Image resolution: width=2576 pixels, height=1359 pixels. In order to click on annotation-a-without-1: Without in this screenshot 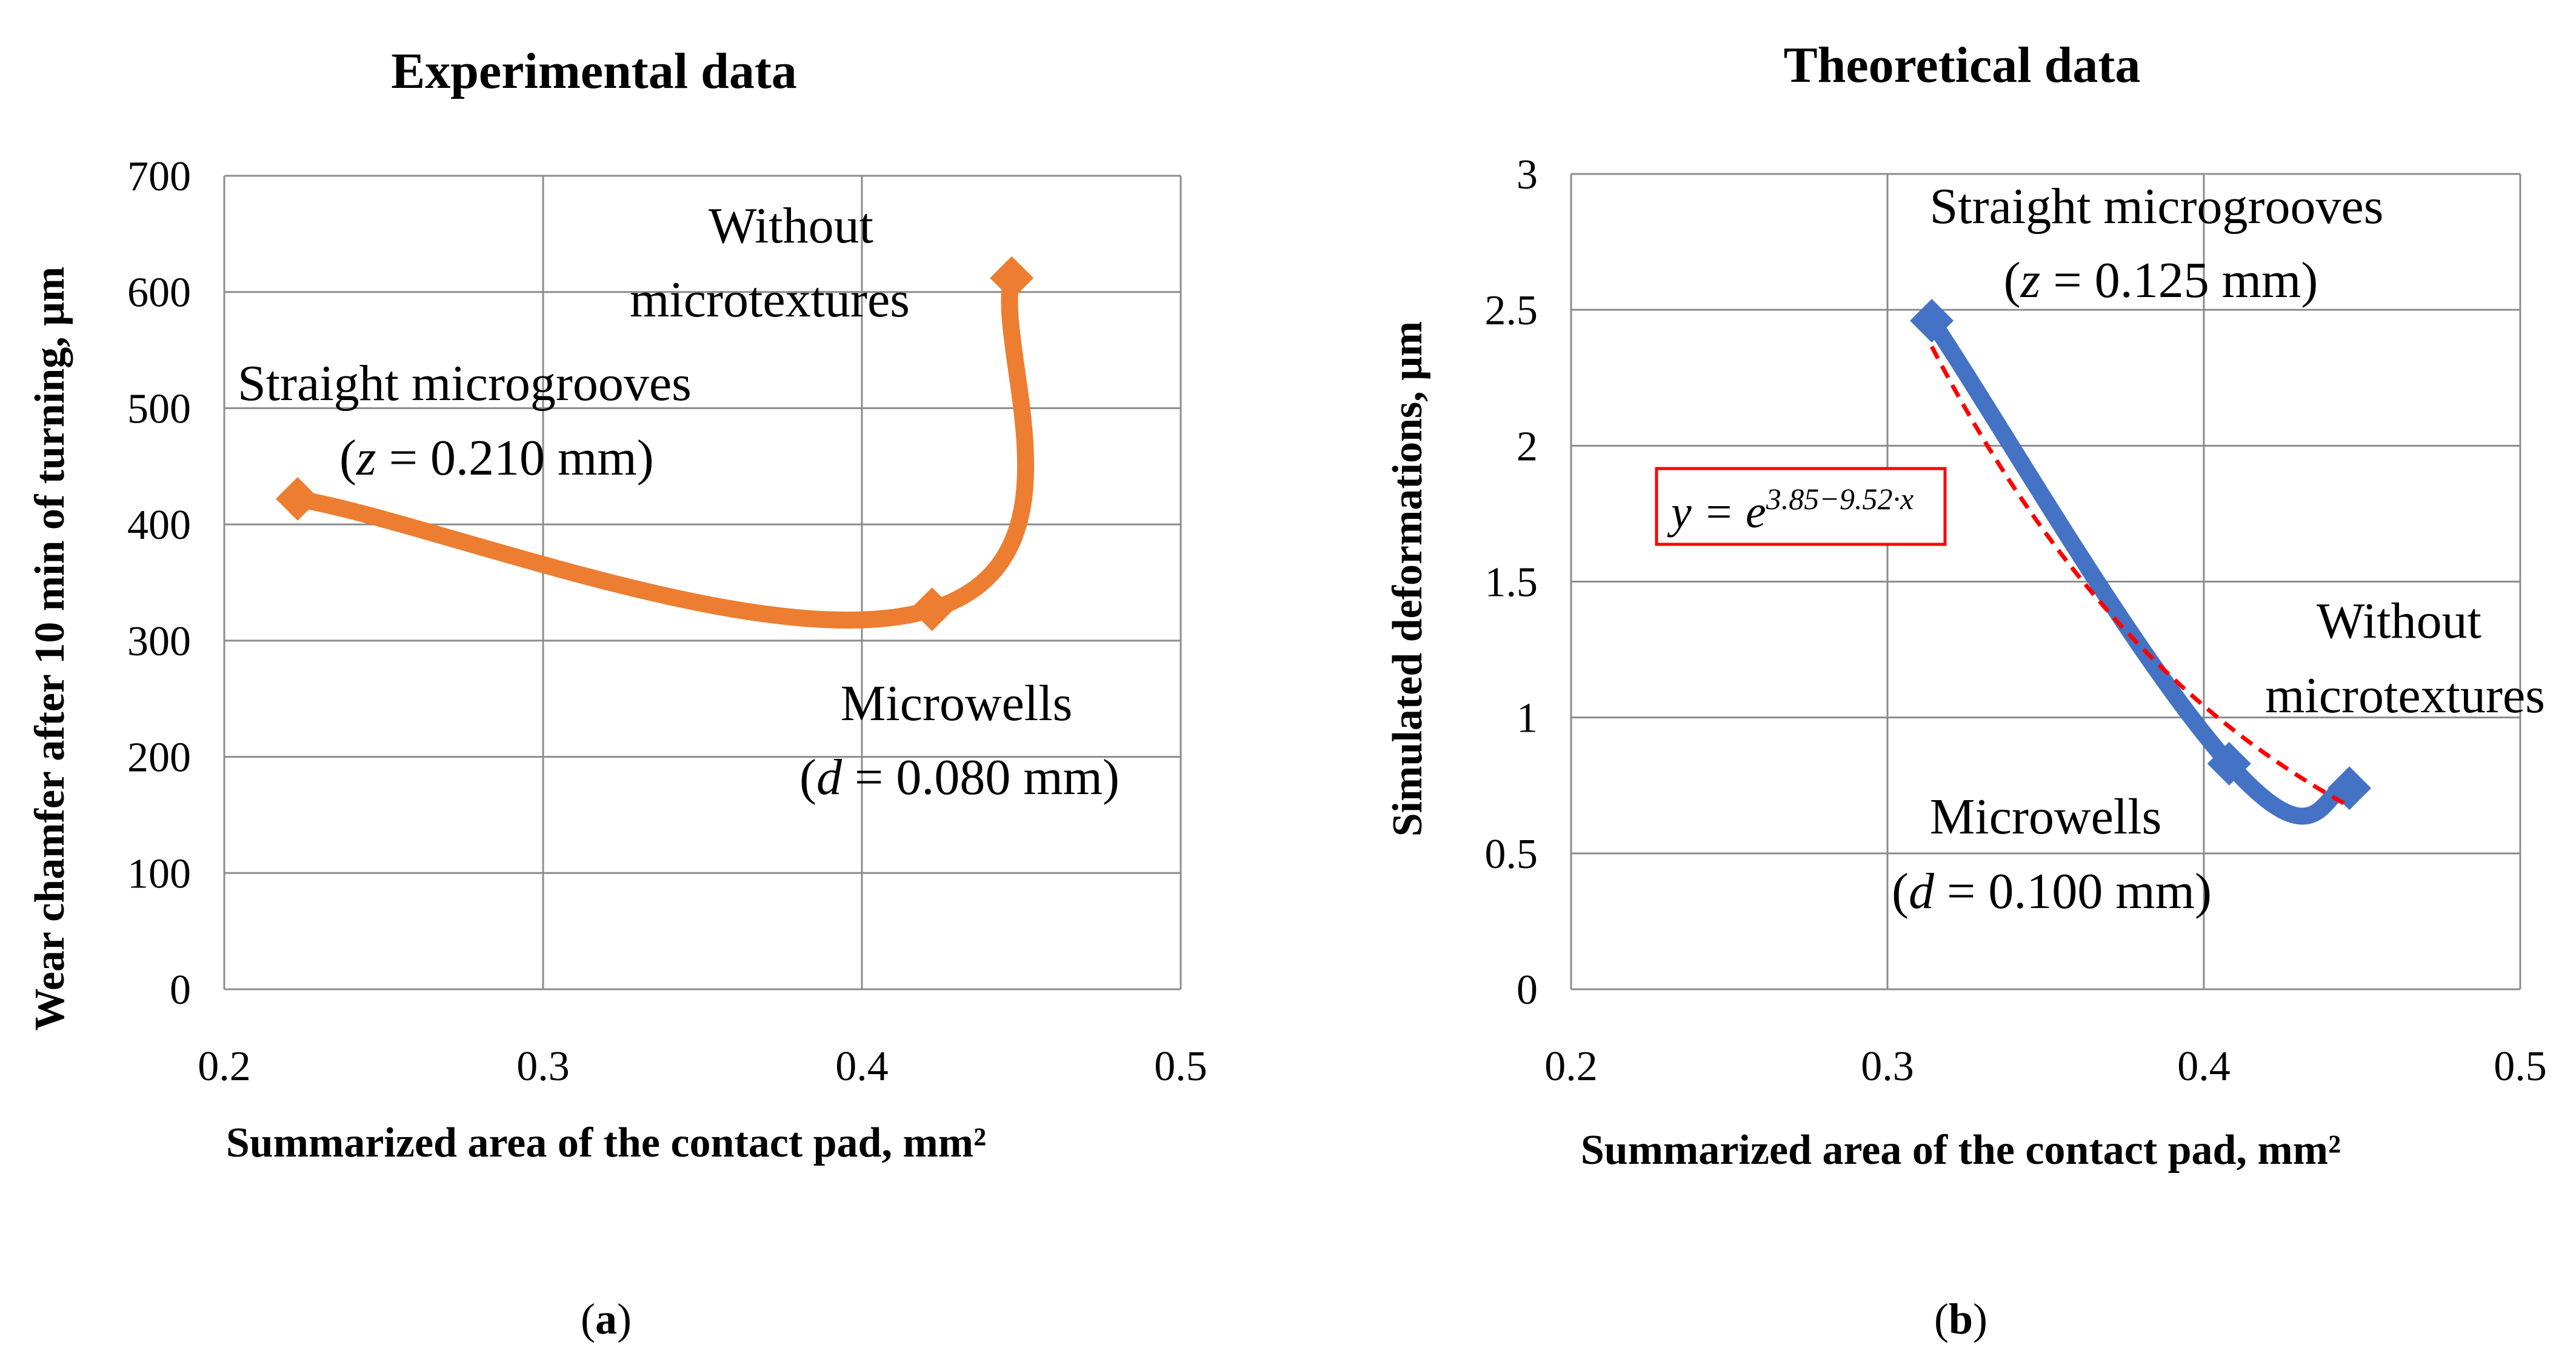, I will do `click(791, 226)`.